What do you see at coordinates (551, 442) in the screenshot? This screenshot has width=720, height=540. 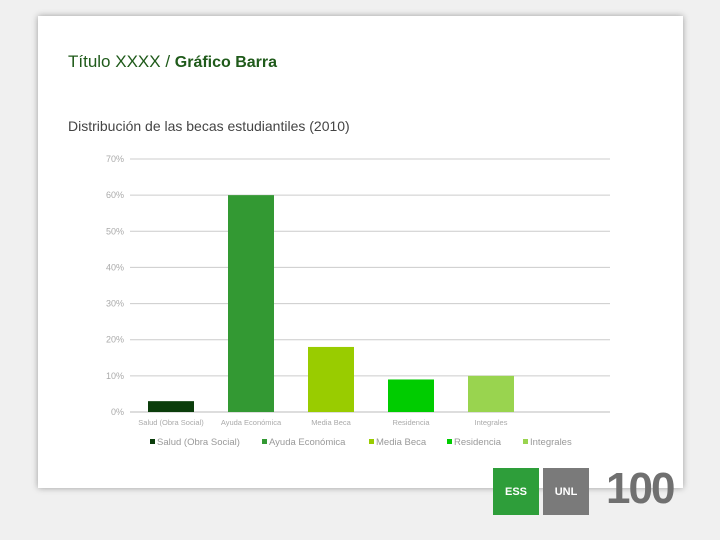 I see `legend-label: Integrales` at bounding box center [551, 442].